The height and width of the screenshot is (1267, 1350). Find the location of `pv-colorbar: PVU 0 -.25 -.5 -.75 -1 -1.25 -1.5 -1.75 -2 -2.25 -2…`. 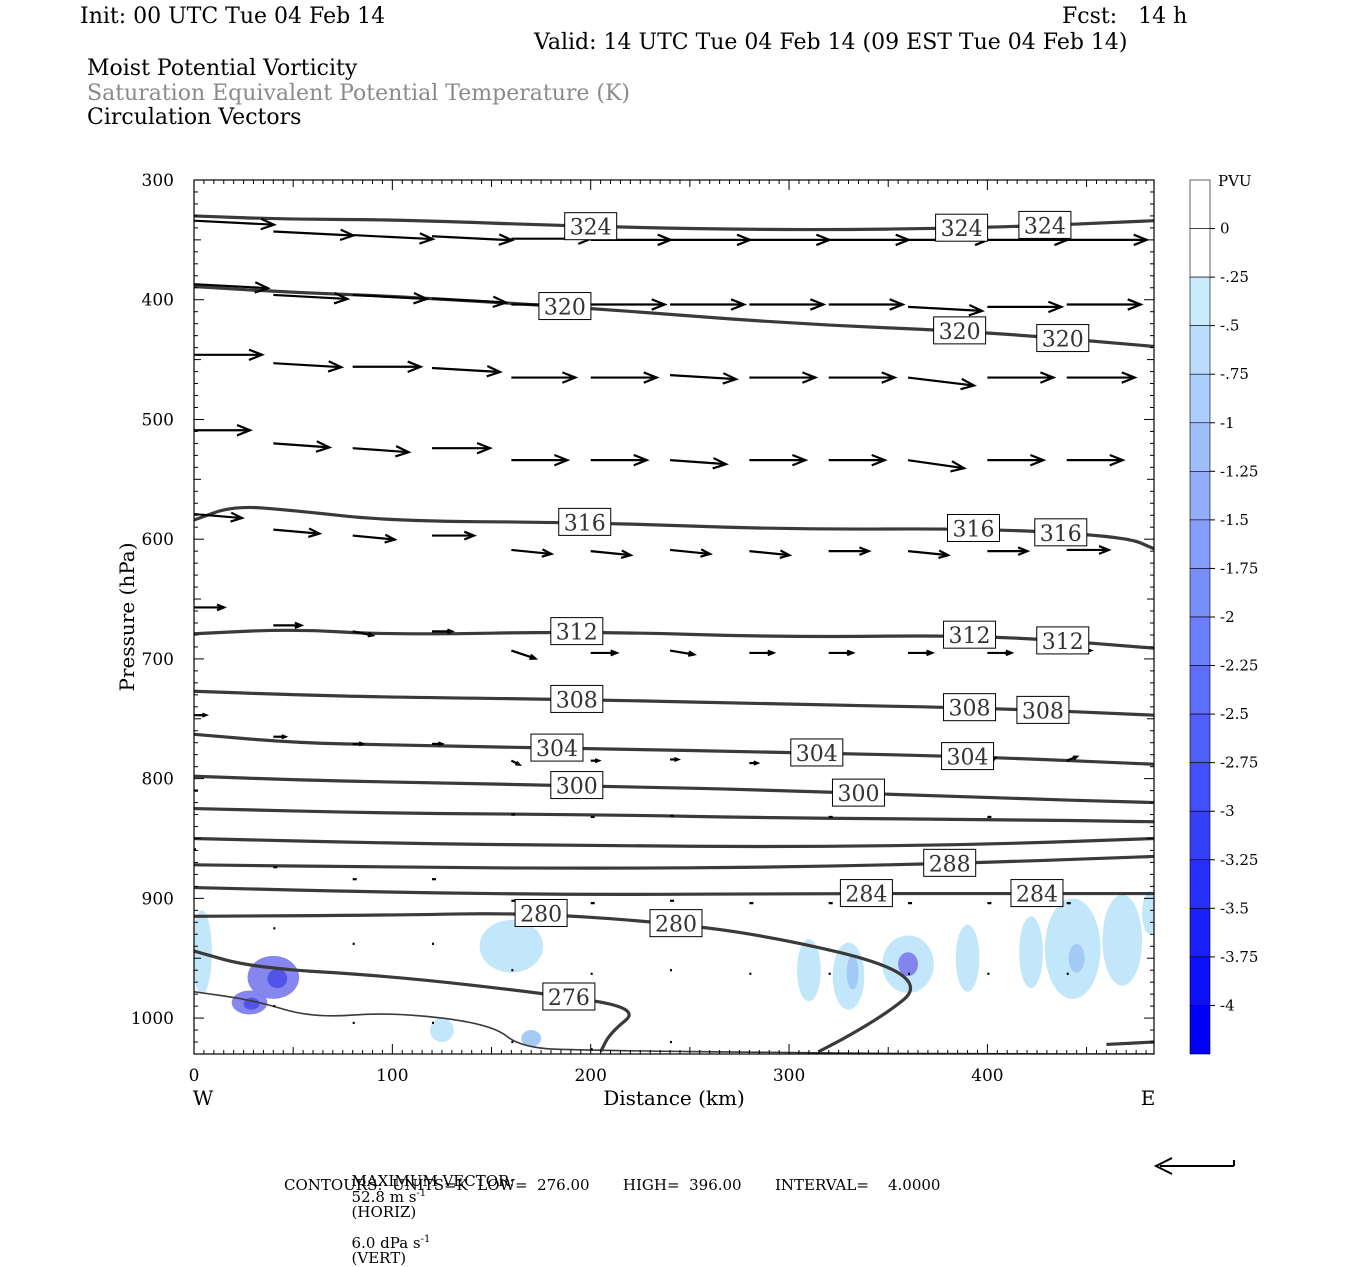

pv-colorbar: PVU 0 -.25 -.5 -.75 -1 -1.25 -1.5 -1.75 -2 -2.25 -2… is located at coordinates (1223, 613).